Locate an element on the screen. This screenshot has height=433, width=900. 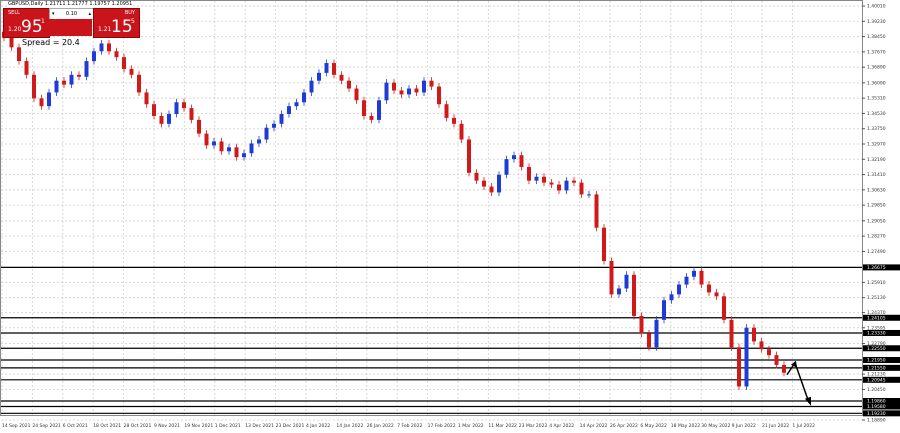
buy-label: BUY is located at coordinates (129, 13).